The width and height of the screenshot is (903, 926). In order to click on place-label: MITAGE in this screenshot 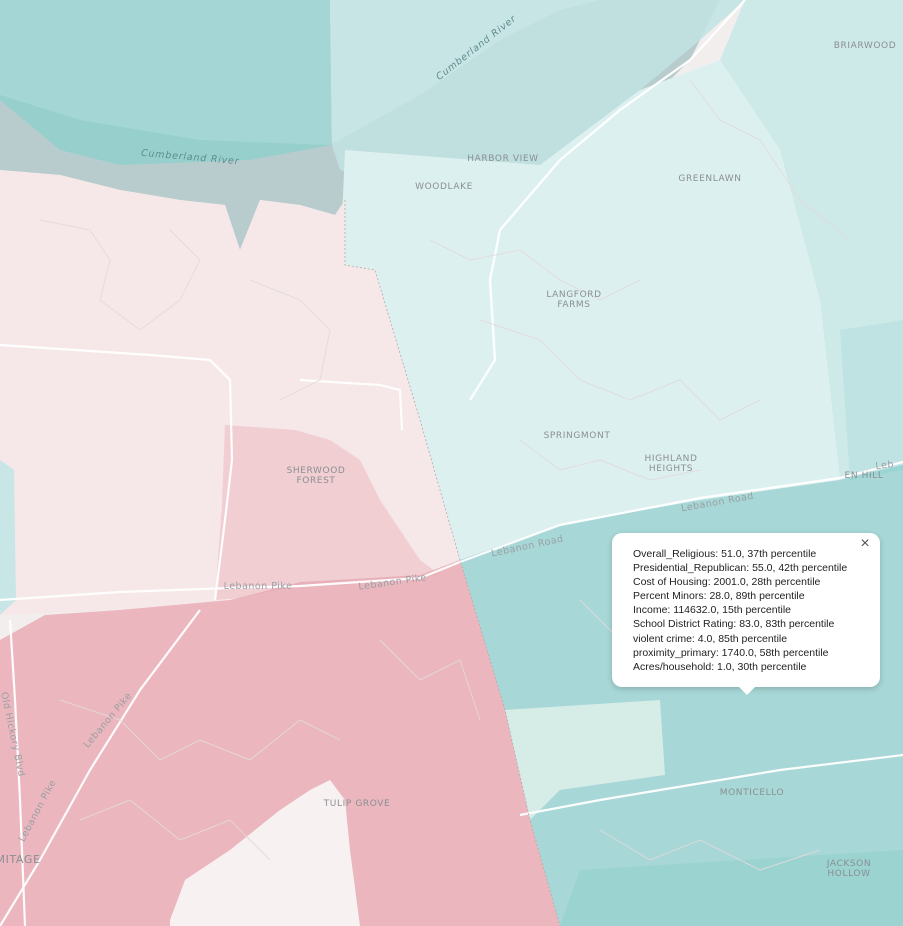, I will do `click(20, 859)`.